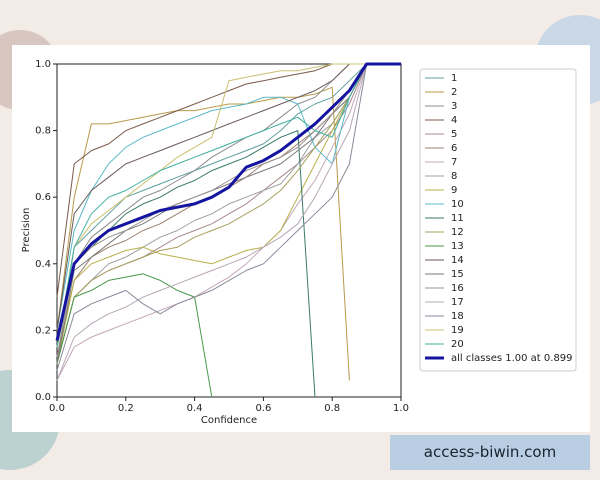 The height and width of the screenshot is (480, 600). Describe the element at coordinates (454, 162) in the screenshot. I see `legend-label: 7` at that location.